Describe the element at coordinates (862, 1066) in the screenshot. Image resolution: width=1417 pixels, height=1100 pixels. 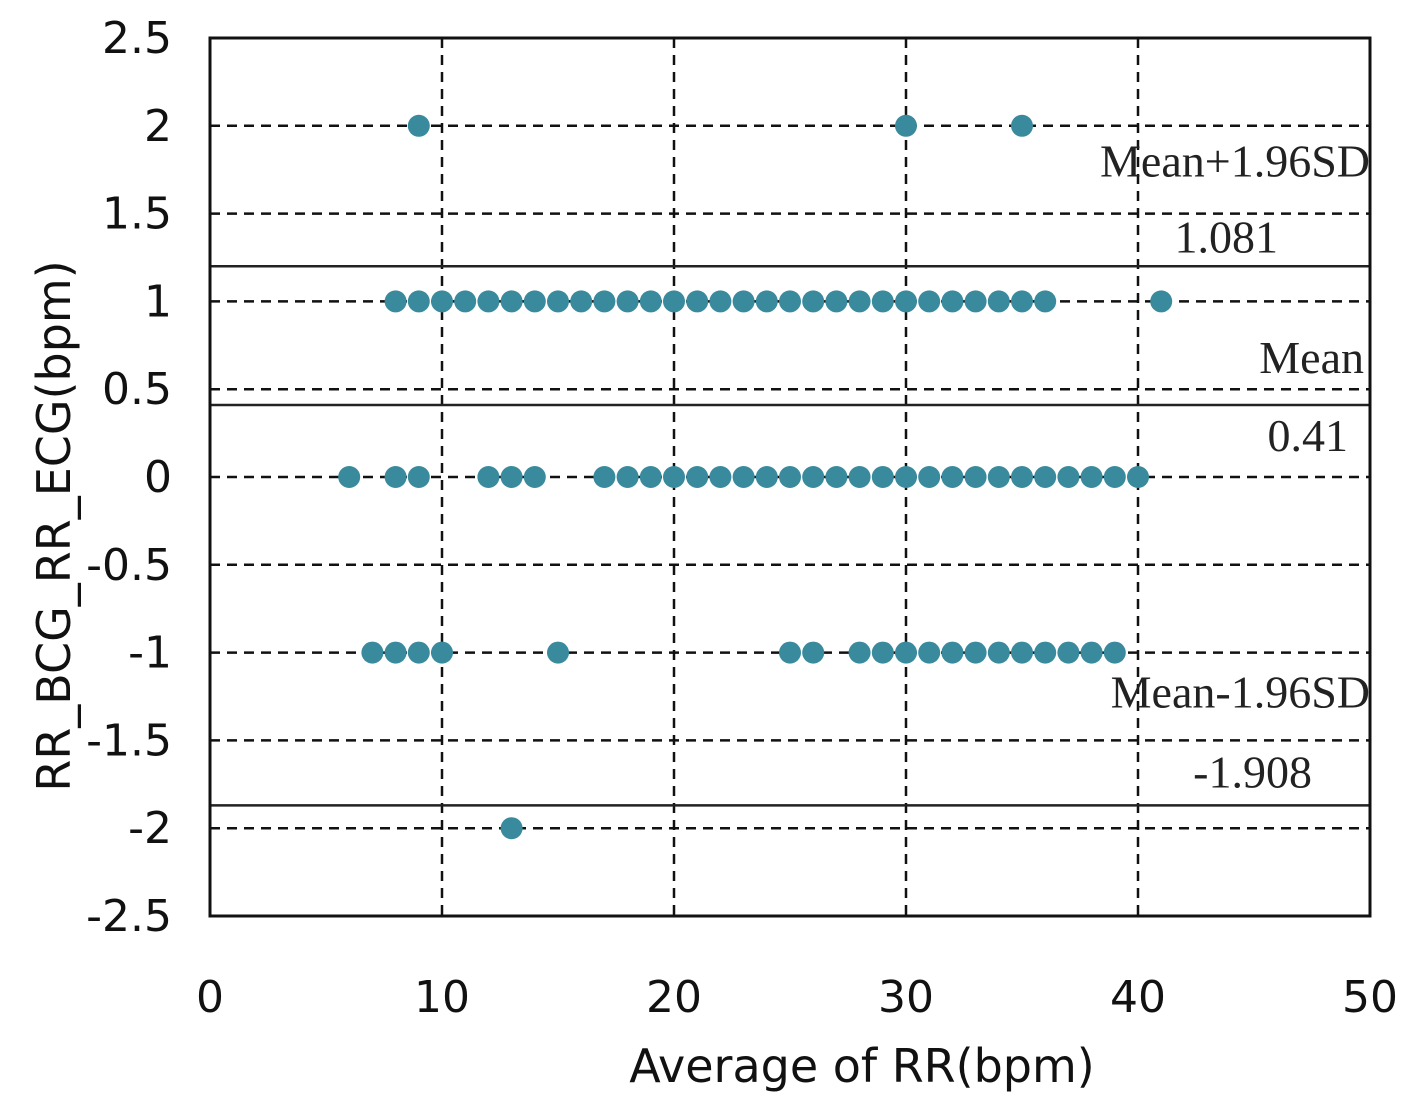
I see `x-axis-title: Average of RR(bpm)` at that location.